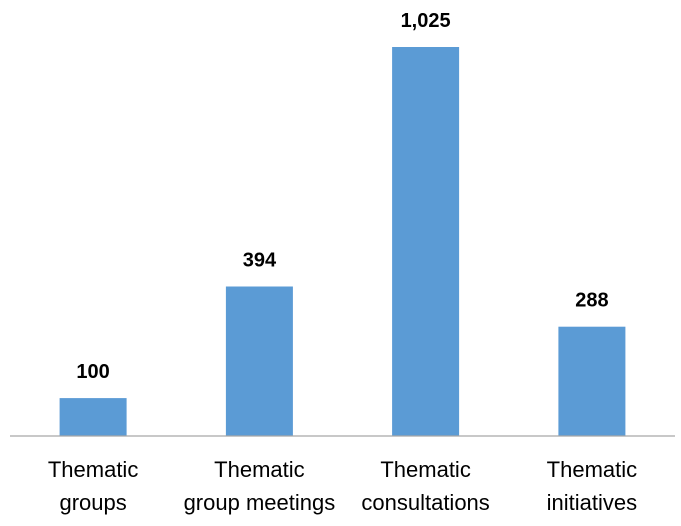 The height and width of the screenshot is (526, 681). What do you see at coordinates (426, 21) in the screenshot?
I see `value-label-2: 1,025` at bounding box center [426, 21].